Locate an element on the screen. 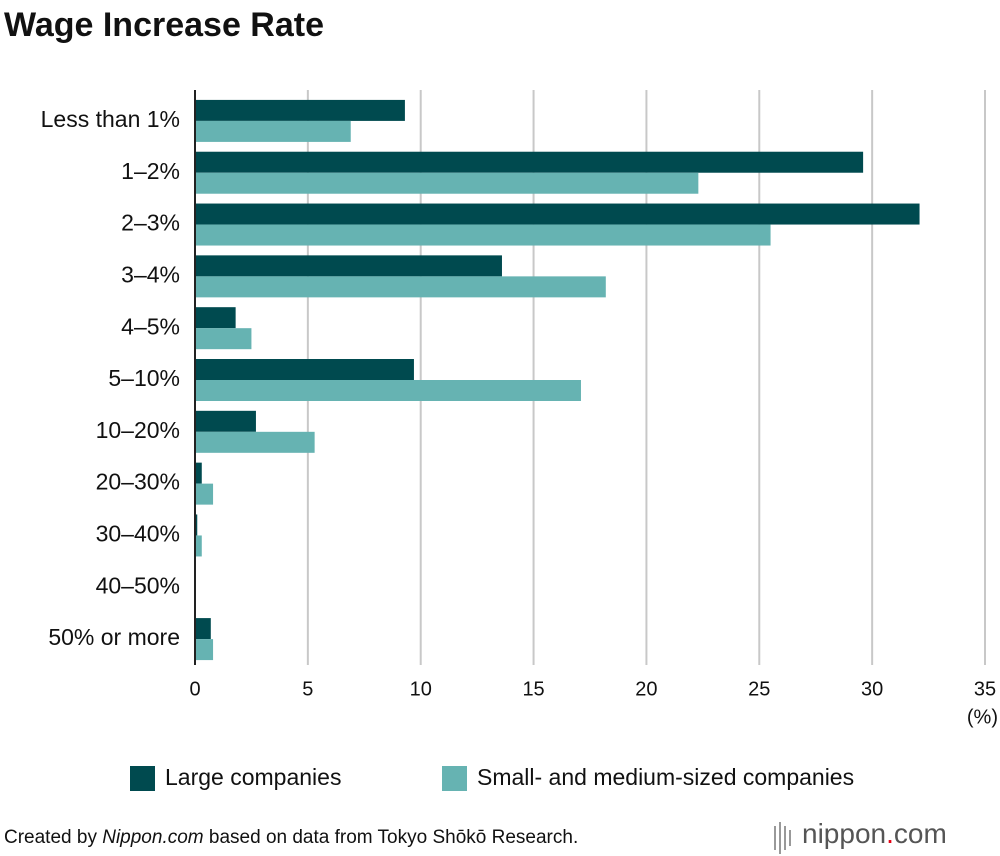 The image size is (1000, 856). logo: nippon.com is located at coordinates (860, 836).